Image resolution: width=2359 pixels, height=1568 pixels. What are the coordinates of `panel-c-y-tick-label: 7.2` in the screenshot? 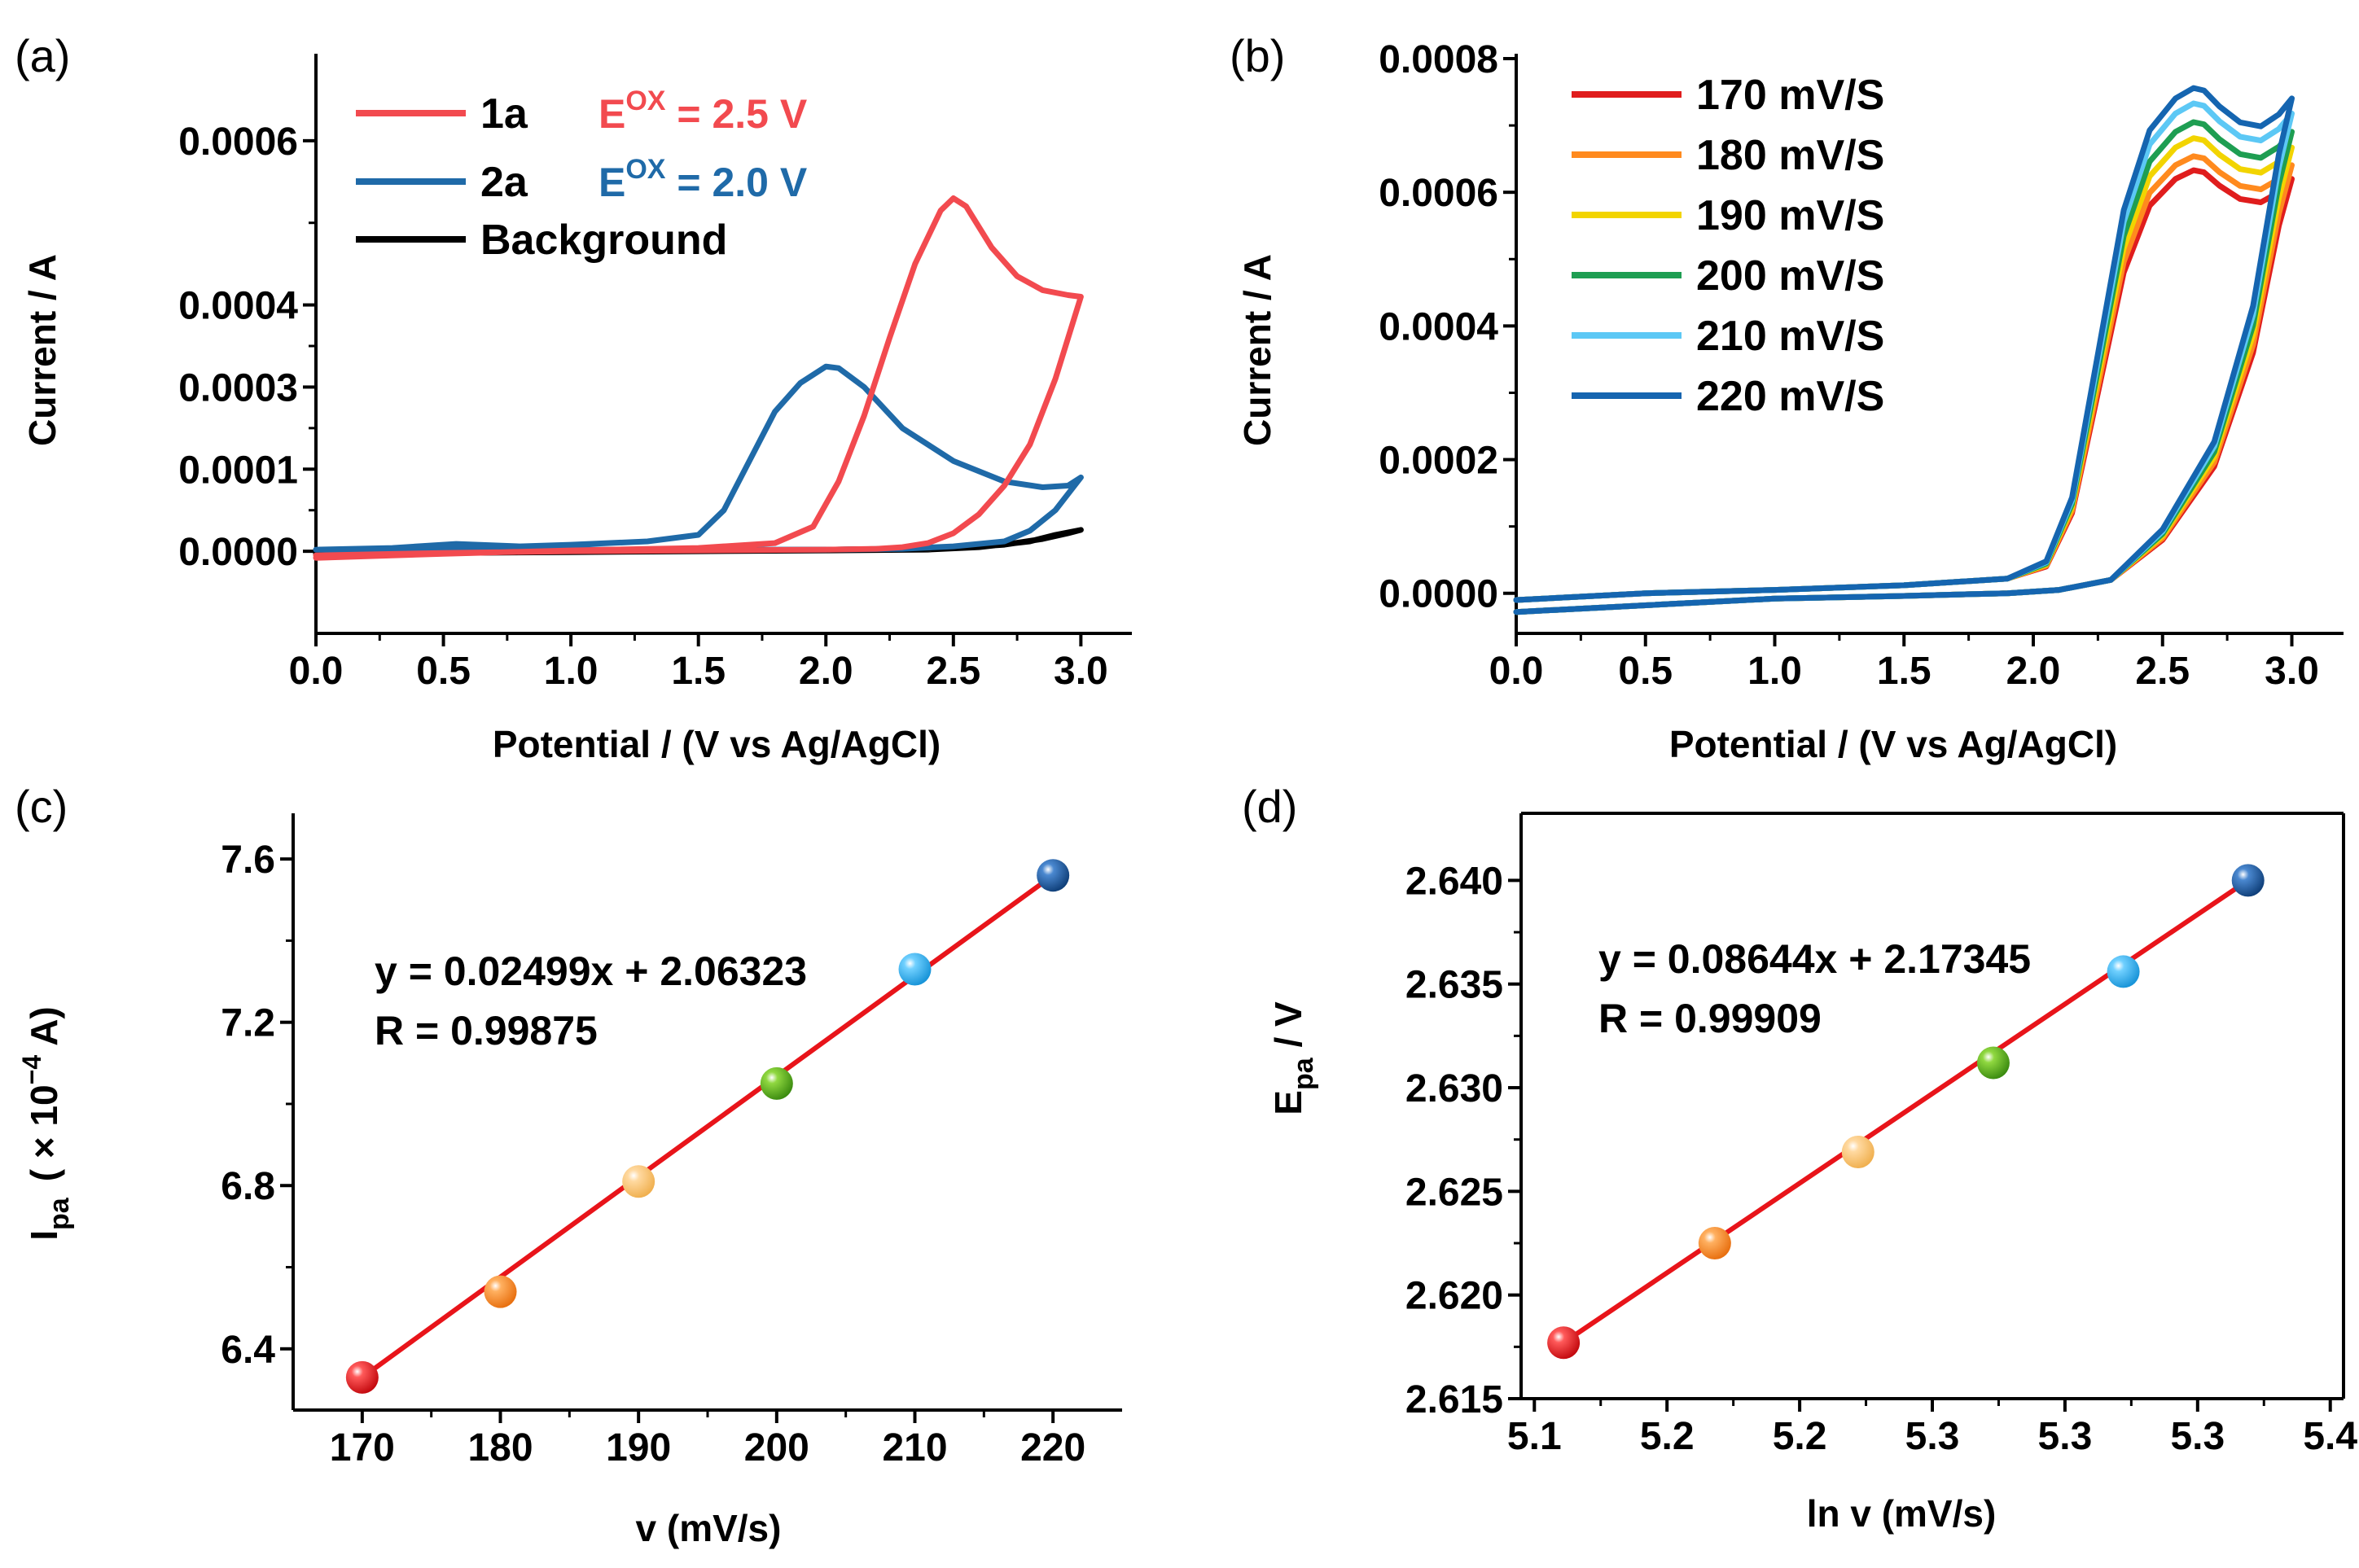 It's located at (248, 1024).